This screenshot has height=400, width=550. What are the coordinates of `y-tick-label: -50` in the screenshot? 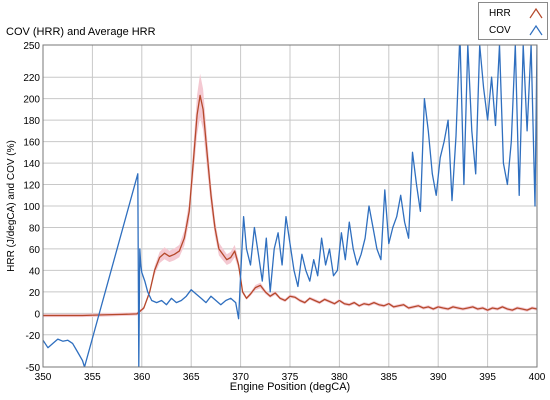 It's located at (33, 368).